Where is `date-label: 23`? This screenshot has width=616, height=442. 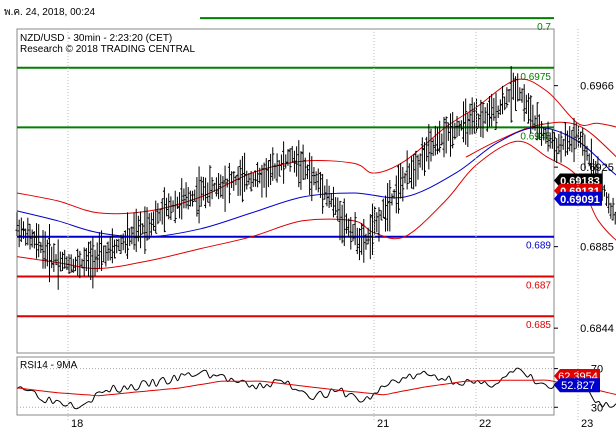 date-label: 23 is located at coordinates (587, 424).